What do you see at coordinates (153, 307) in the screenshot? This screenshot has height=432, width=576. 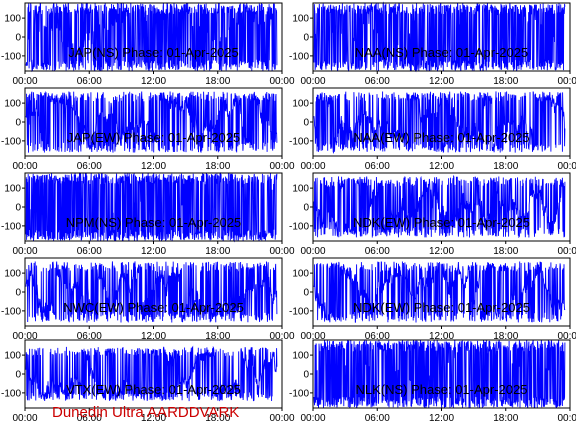 I see `panel-title: NWC(EW) Phase: 01-Apr-2025` at bounding box center [153, 307].